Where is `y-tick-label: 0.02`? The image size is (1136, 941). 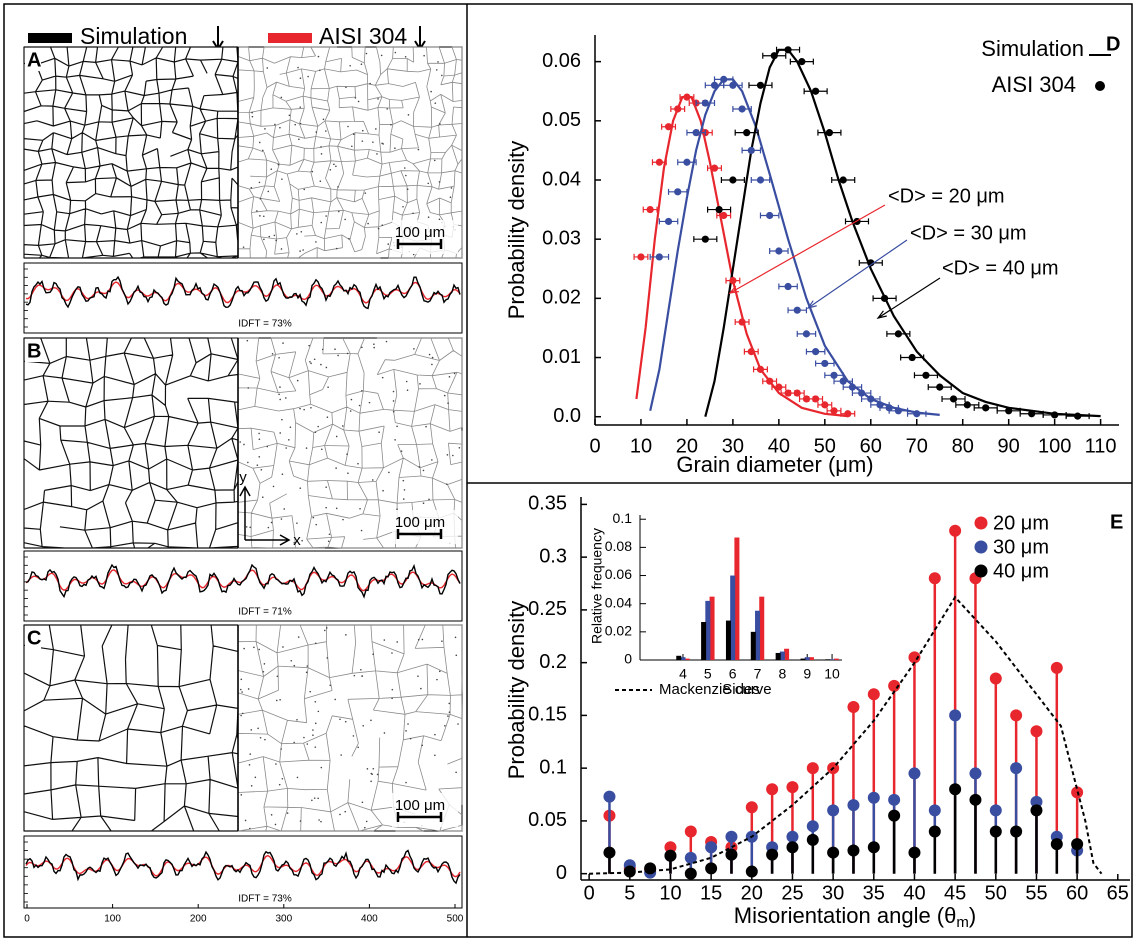
y-tick-label: 0.02 is located at coordinates (618, 631).